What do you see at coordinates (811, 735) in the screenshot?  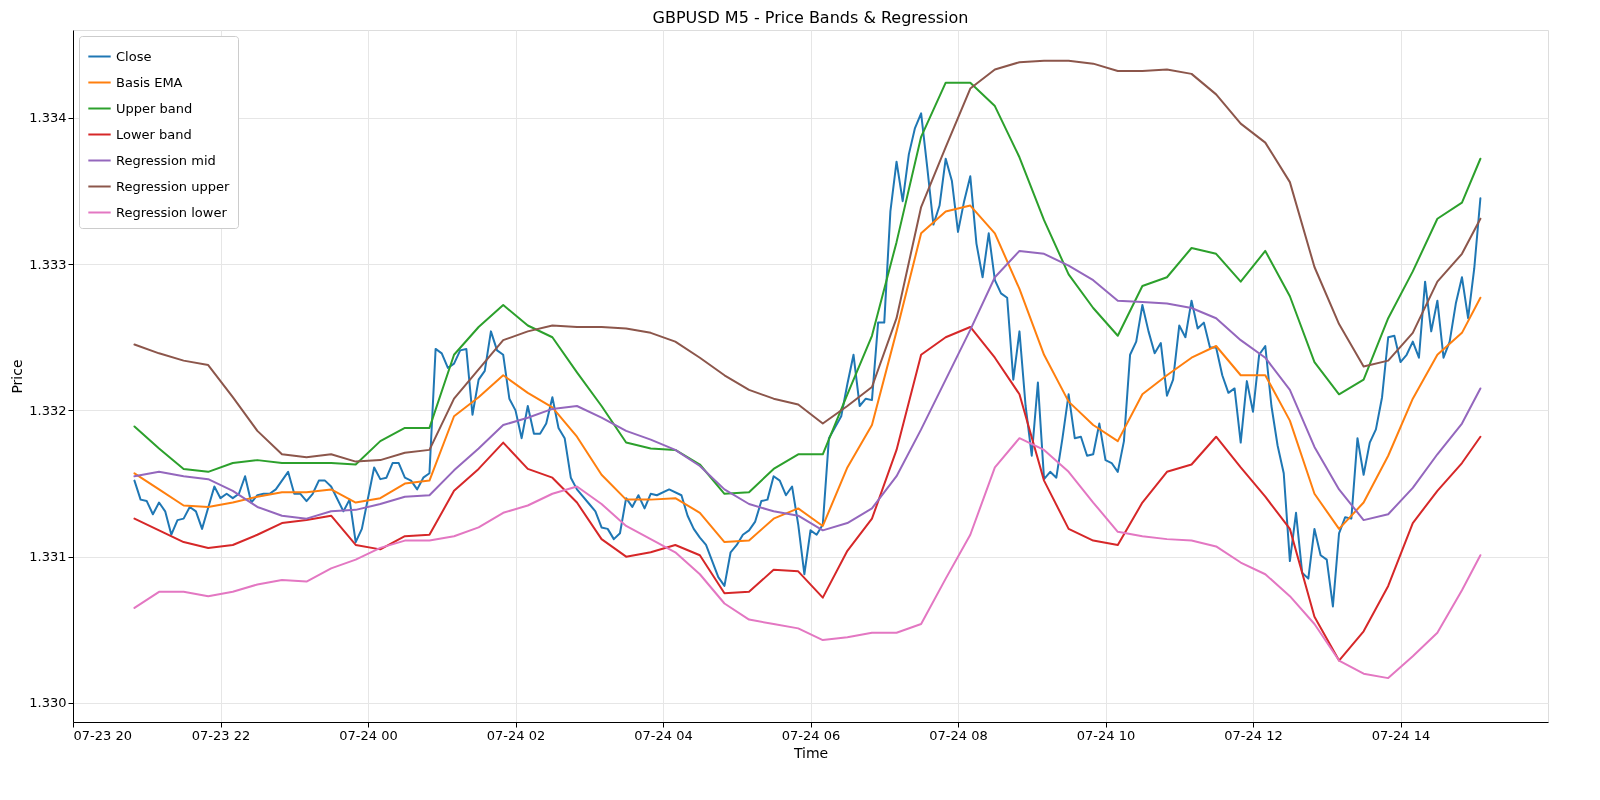 I see `x-tick-label: 07-24 06` at bounding box center [811, 735].